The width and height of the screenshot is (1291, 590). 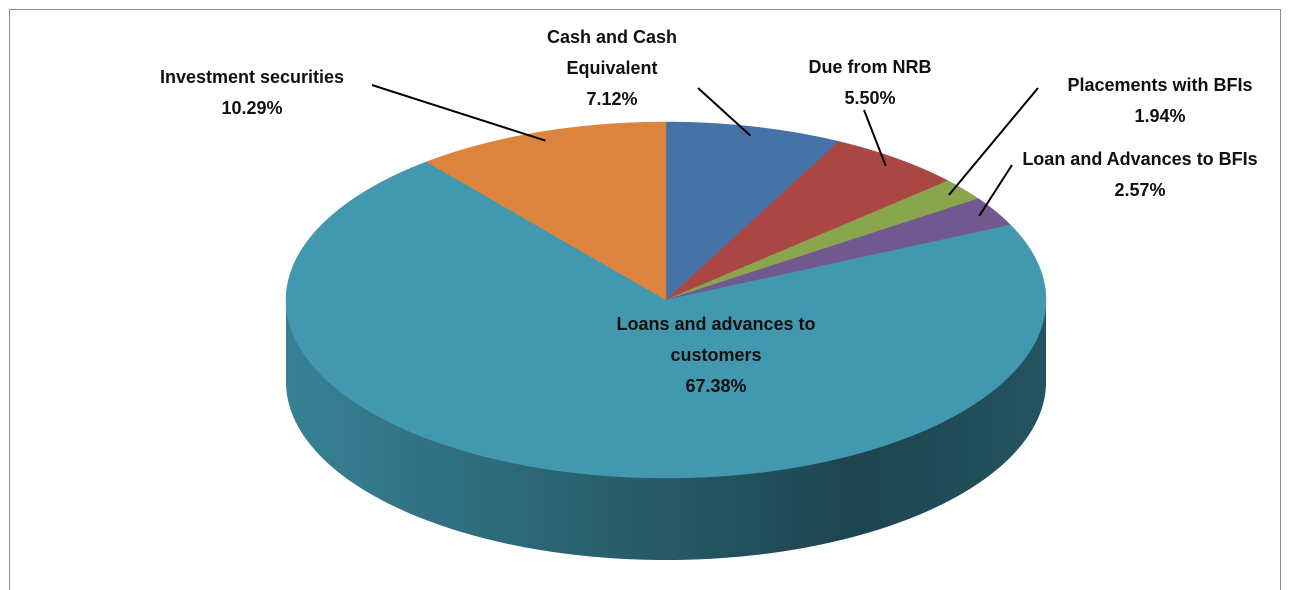 I want to click on data-label: Investment securities 10.29%, so click(x=252, y=93).